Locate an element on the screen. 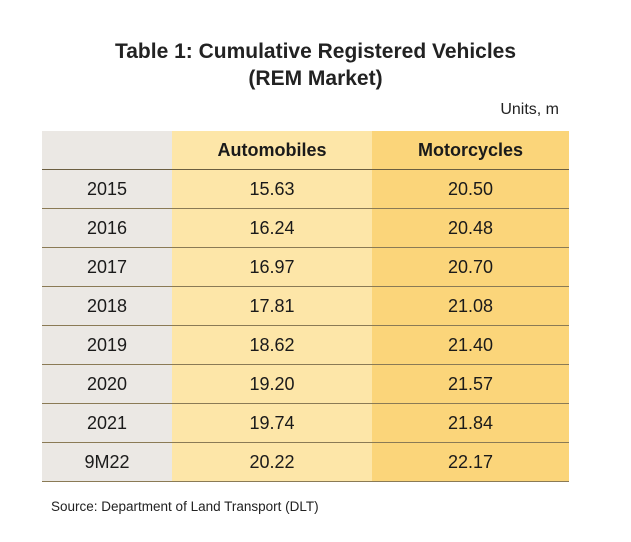 Image resolution: width=631 pixels, height=542 pixels. table-row: 2021 19.74 21.84 is located at coordinates (305, 423).